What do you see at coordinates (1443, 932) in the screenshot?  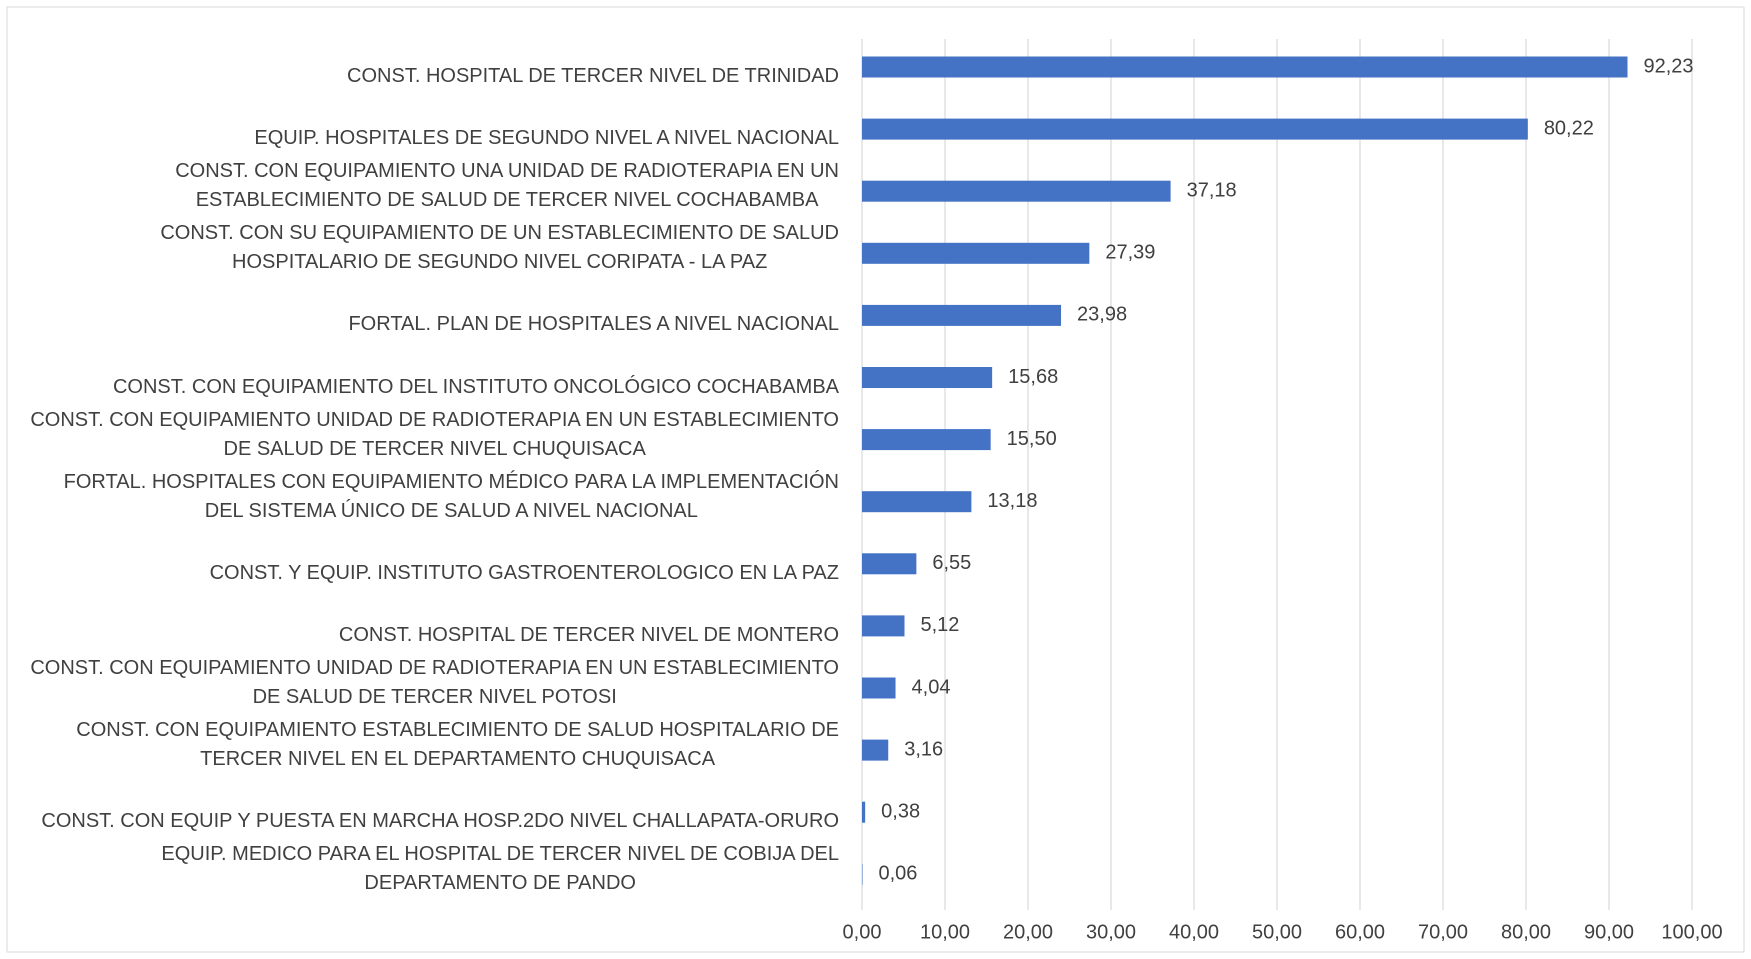 I see `x-tick-label: 70,00` at bounding box center [1443, 932].